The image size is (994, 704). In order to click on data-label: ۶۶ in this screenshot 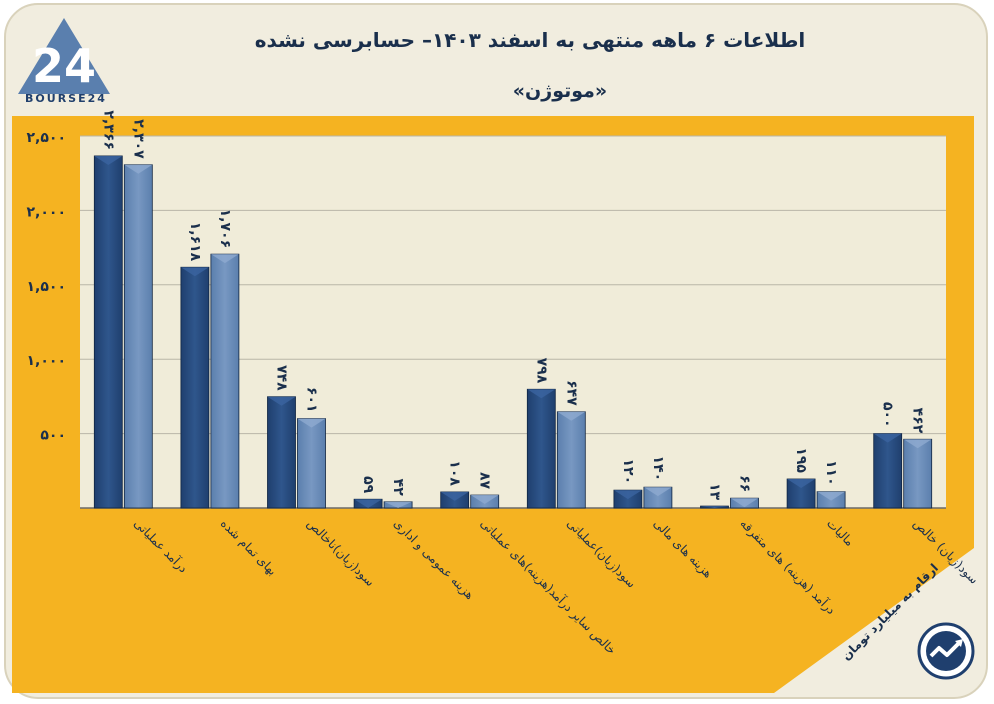, I will do `click(745, 483)`.